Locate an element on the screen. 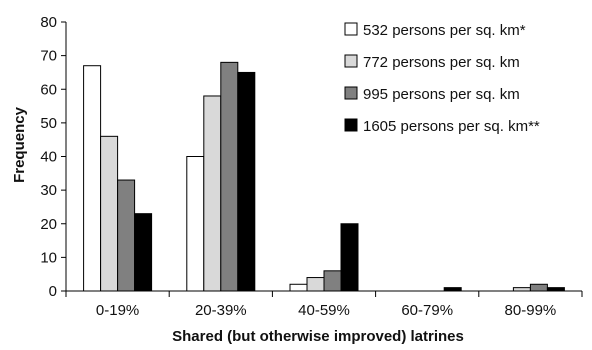 The width and height of the screenshot is (592, 350). bar-series-1-40-59% is located at coordinates (298, 287).